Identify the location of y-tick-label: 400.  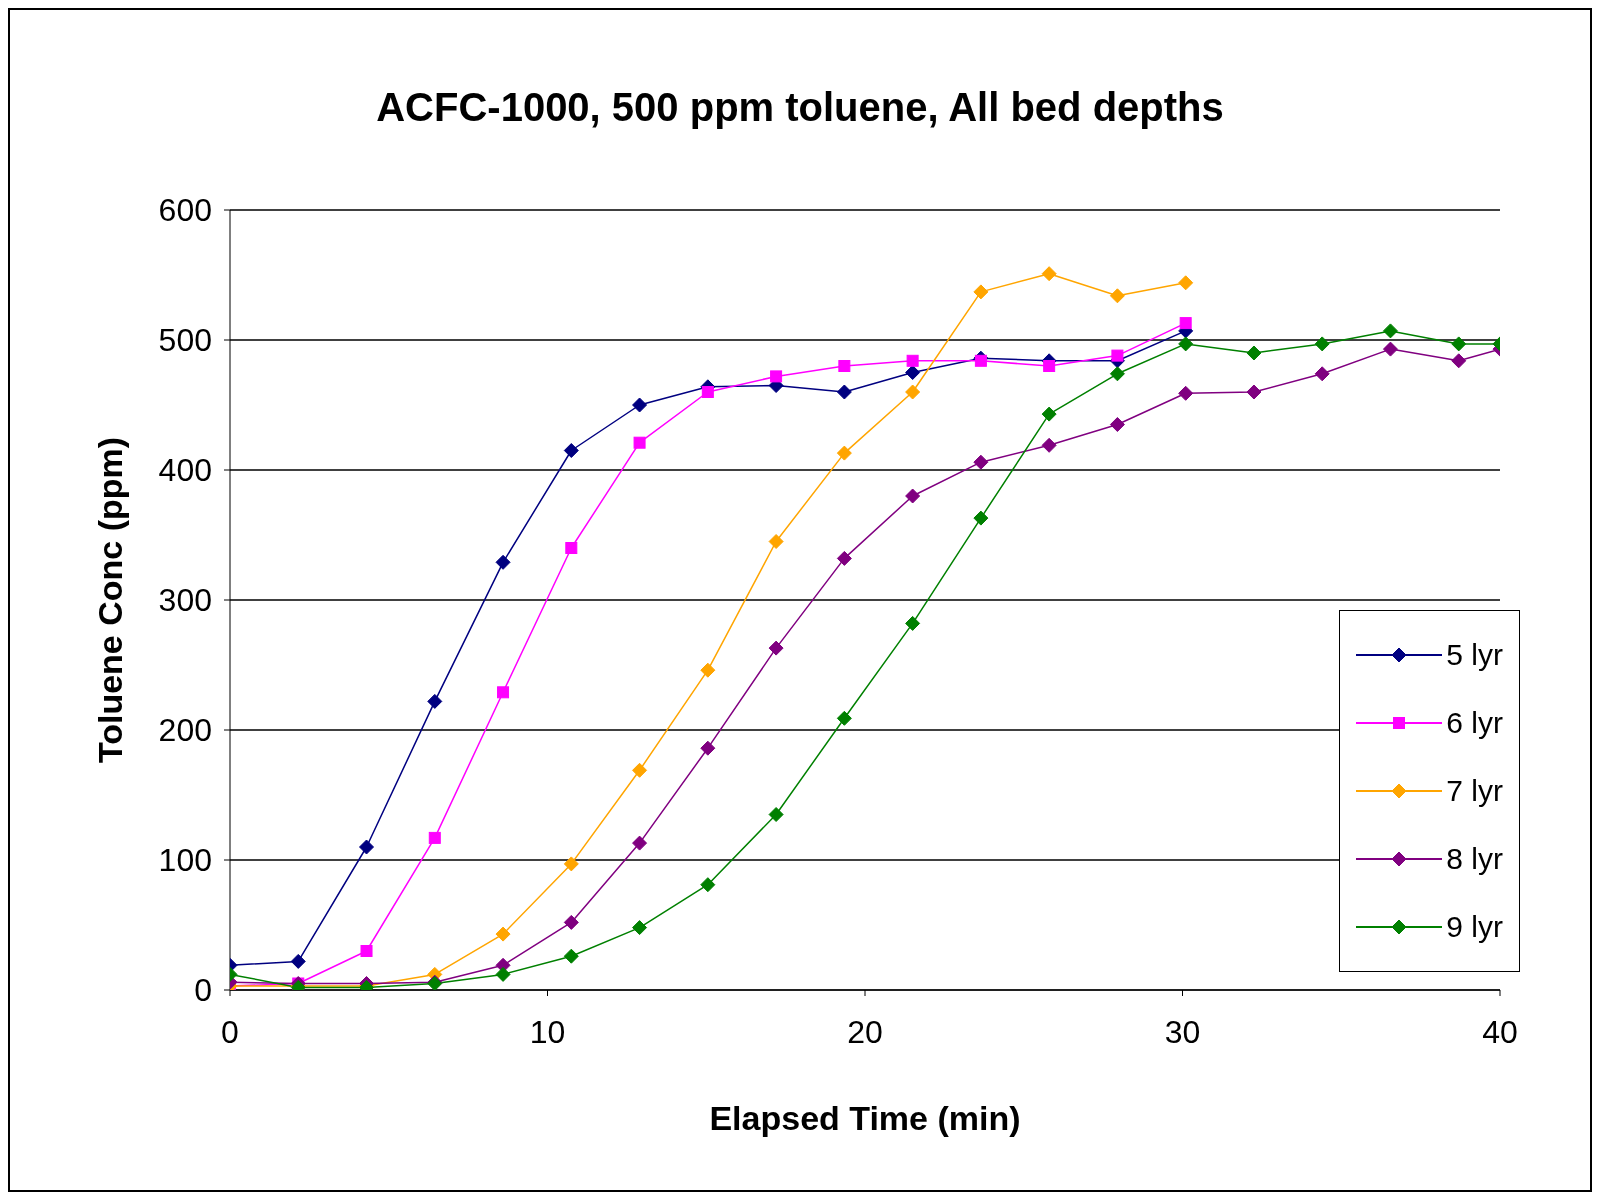
(185, 470).